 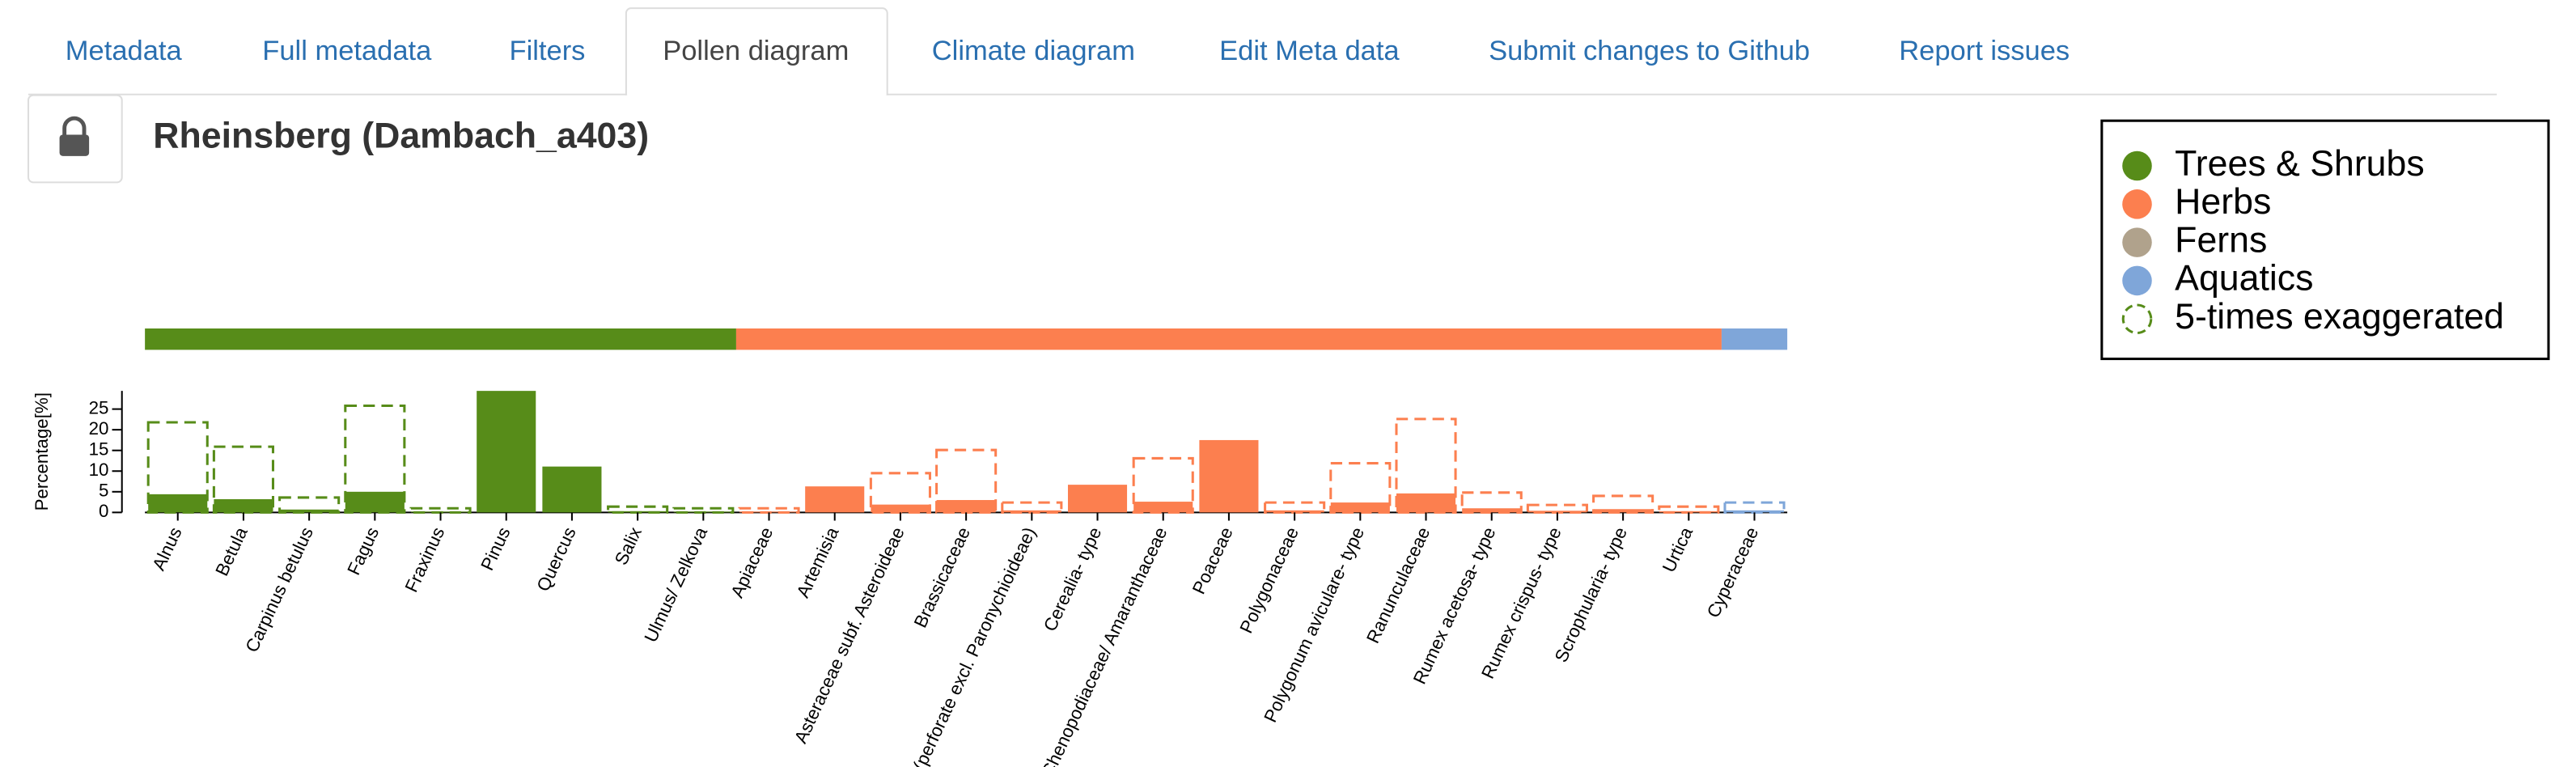 What do you see at coordinates (2221, 240) in the screenshot?
I see `legend-label: Ferns` at bounding box center [2221, 240].